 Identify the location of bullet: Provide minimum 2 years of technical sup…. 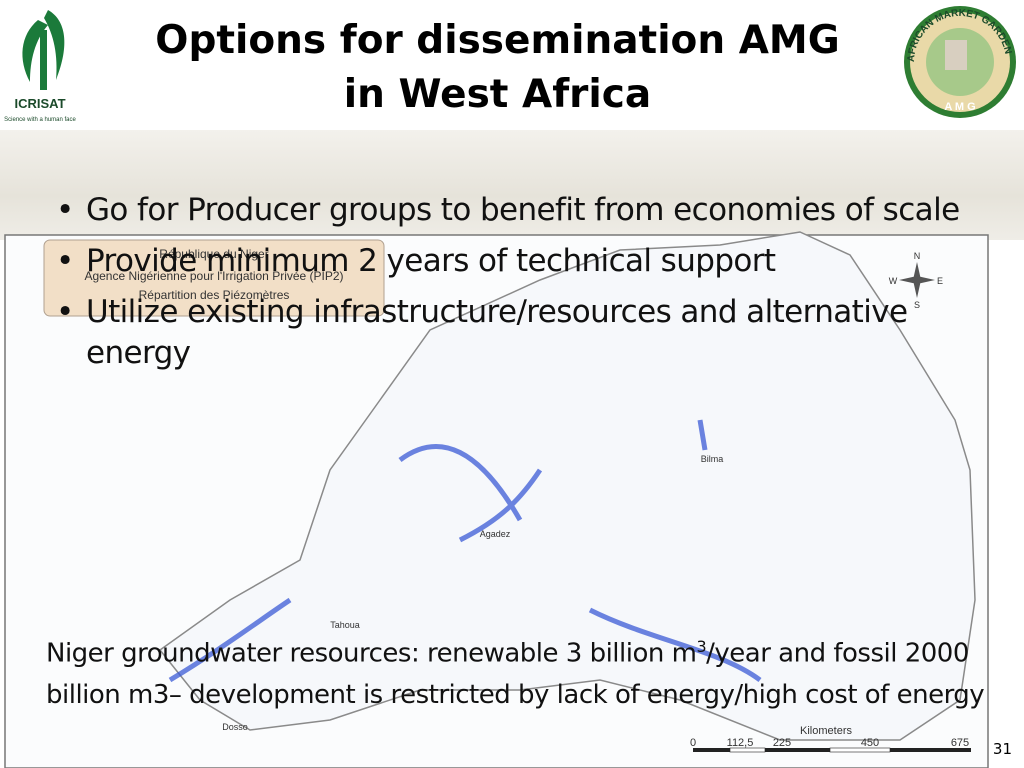
(520, 261).